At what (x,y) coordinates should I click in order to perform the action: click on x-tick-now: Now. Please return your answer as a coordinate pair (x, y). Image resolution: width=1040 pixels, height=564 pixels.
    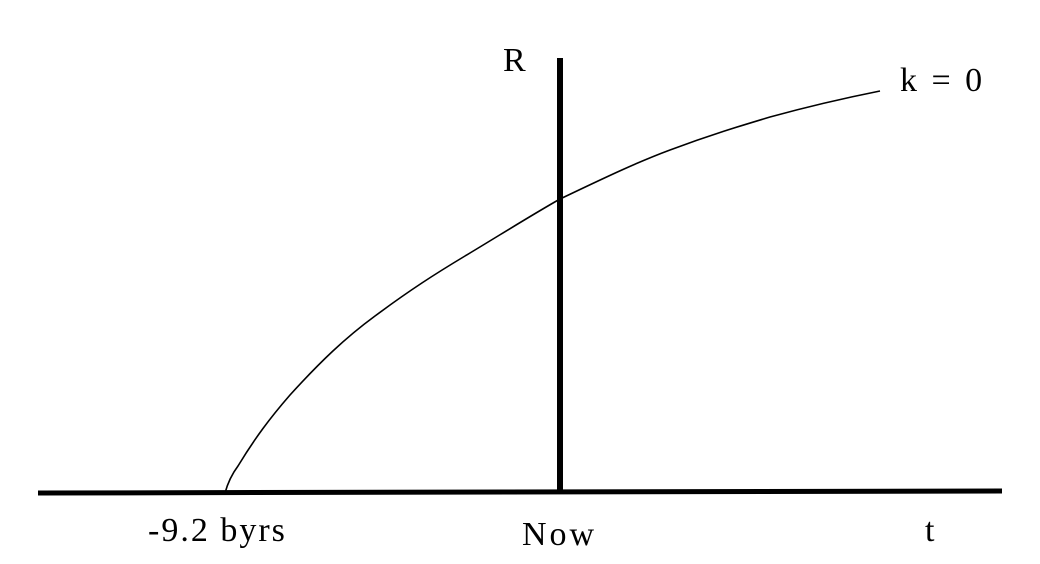
    Looking at the image, I should click on (560, 534).